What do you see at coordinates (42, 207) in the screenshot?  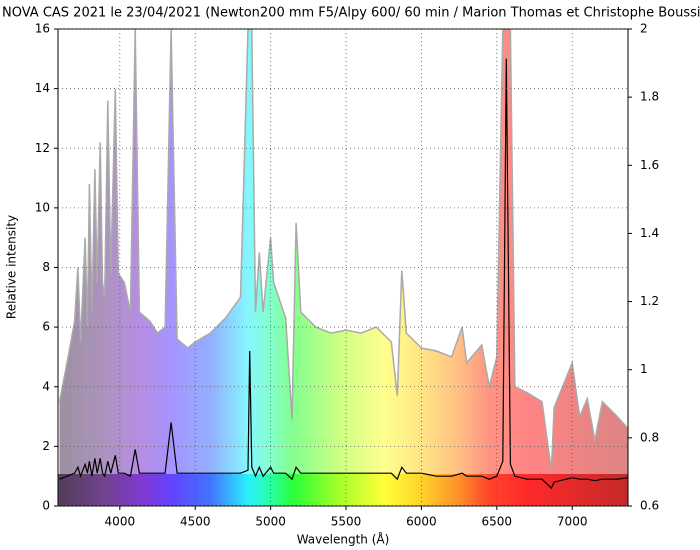 I see `y-tick-label: 10` at bounding box center [42, 207].